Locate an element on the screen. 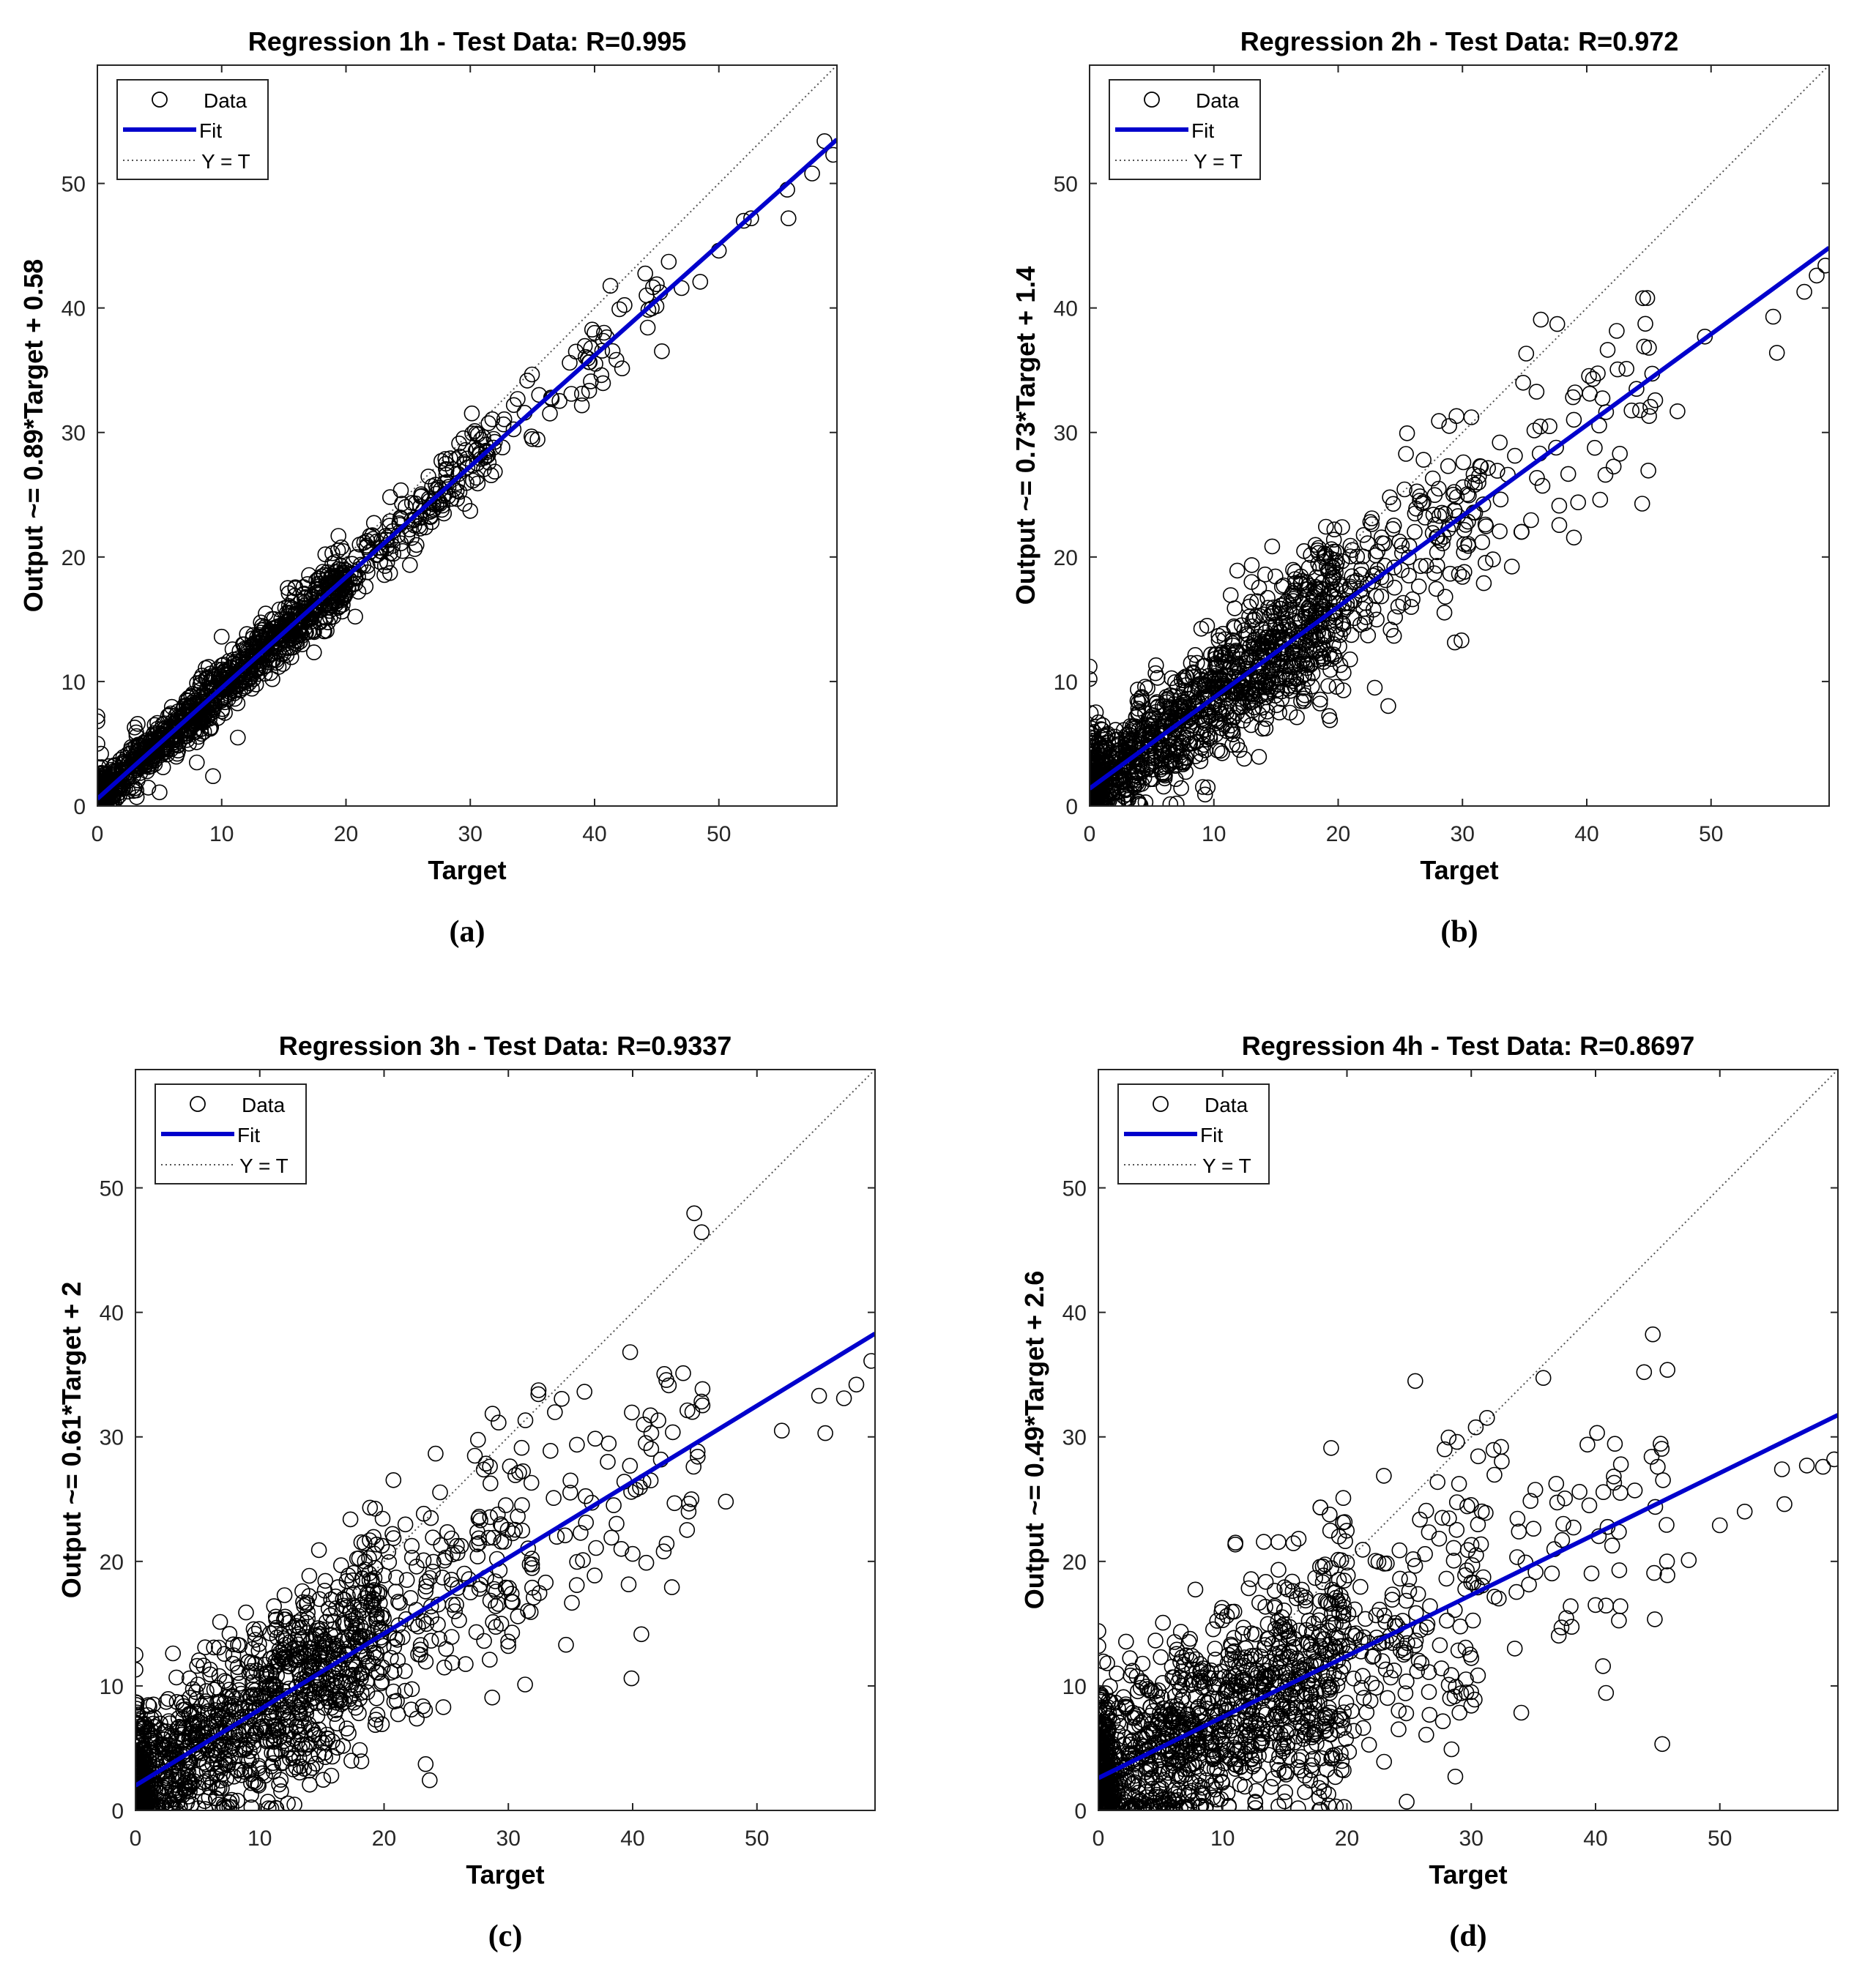 This screenshot has width=1876, height=1981. y-tick-label: 30 is located at coordinates (112, 1438).